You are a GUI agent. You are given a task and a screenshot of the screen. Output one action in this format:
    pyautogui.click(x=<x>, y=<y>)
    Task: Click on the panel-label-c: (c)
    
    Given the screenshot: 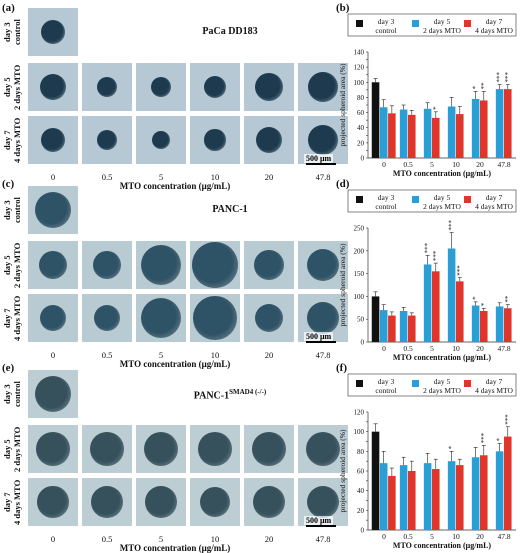 What is the action you would take?
    pyautogui.click(x=8, y=184)
    